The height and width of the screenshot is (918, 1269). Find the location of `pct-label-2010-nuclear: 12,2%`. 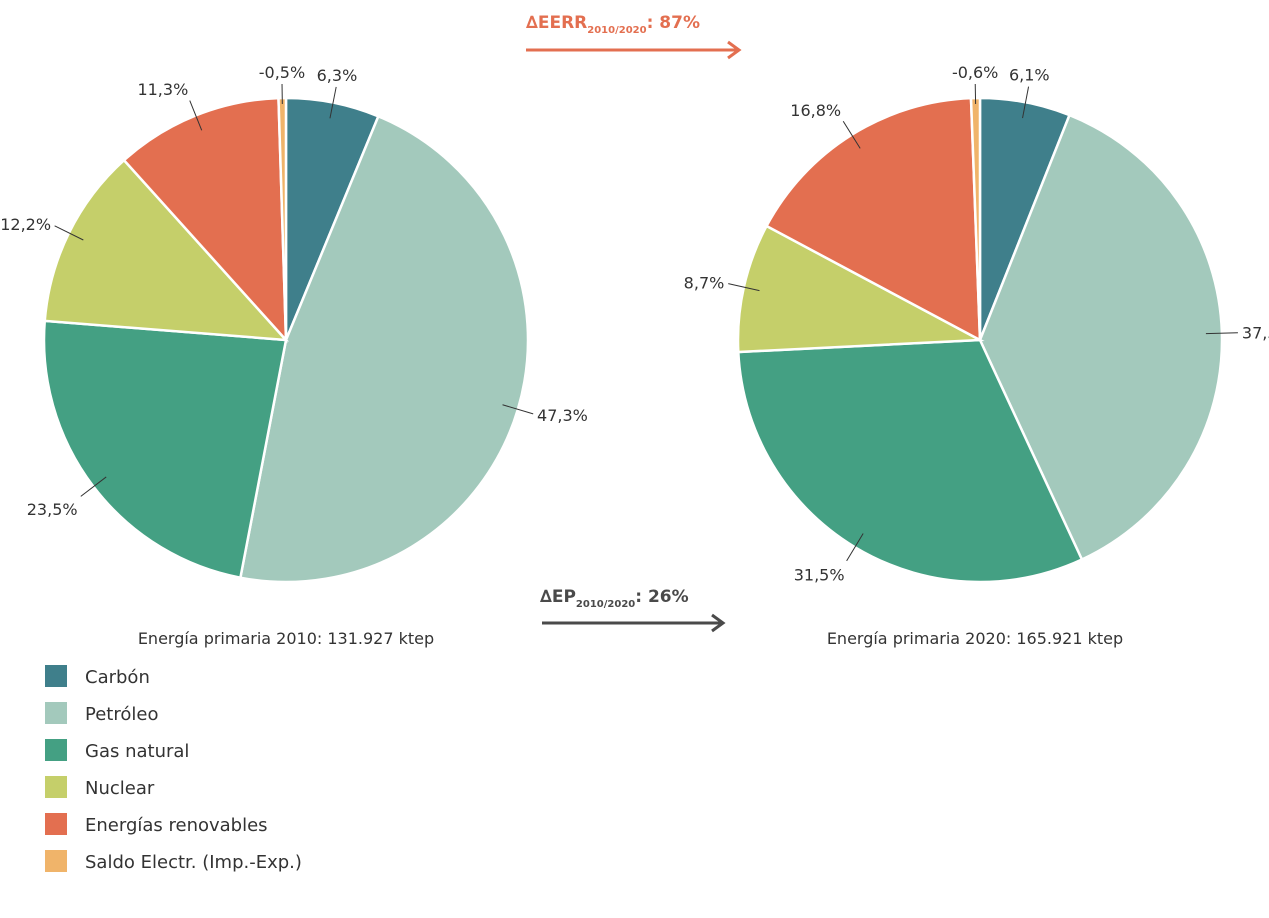

pct-label-2010-nuclear: 12,2% is located at coordinates (25, 224).